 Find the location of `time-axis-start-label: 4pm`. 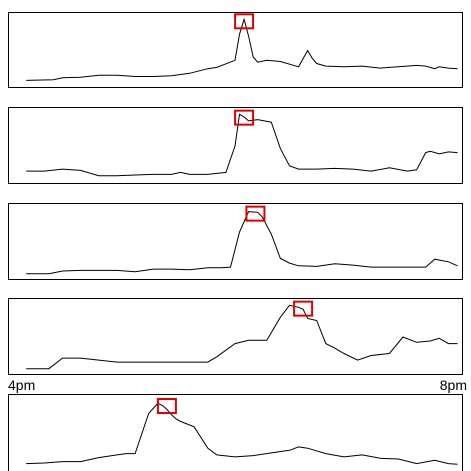

time-axis-start-label: 4pm is located at coordinates (21, 385).